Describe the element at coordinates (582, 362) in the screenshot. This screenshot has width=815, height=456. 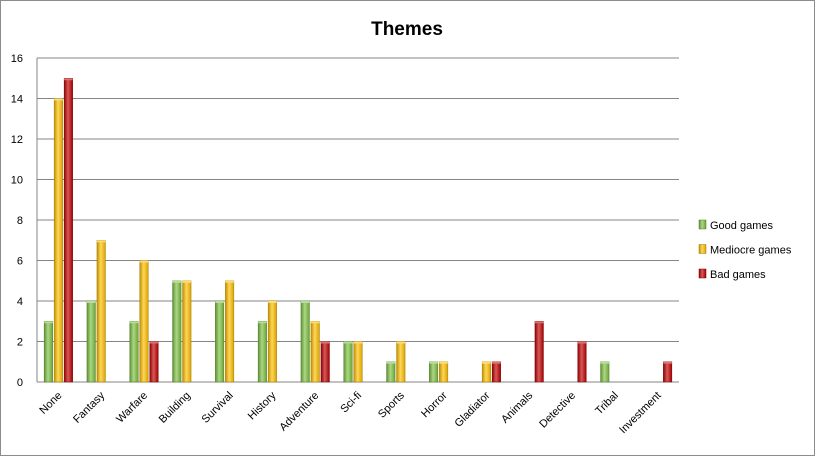
I see `bar-bad-games-detective` at that location.